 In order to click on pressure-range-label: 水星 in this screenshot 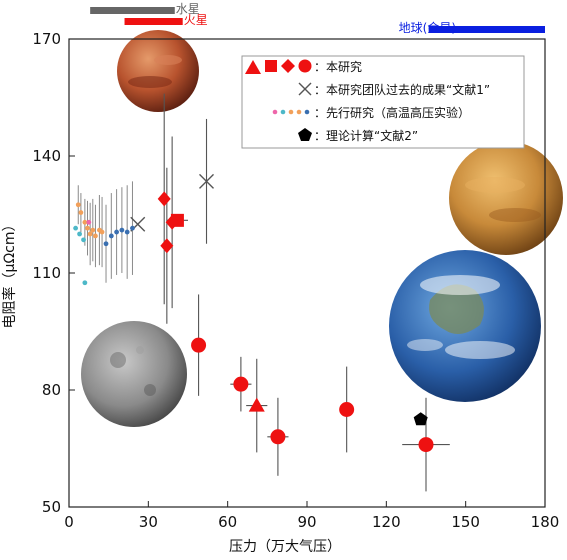, I will do `click(188, 9)`.